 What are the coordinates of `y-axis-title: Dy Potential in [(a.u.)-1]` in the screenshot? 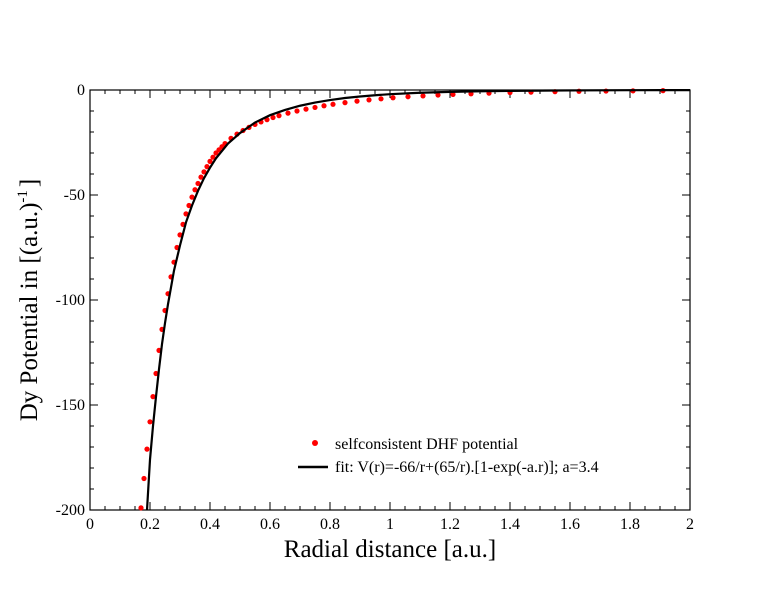 It's located at (29, 300).